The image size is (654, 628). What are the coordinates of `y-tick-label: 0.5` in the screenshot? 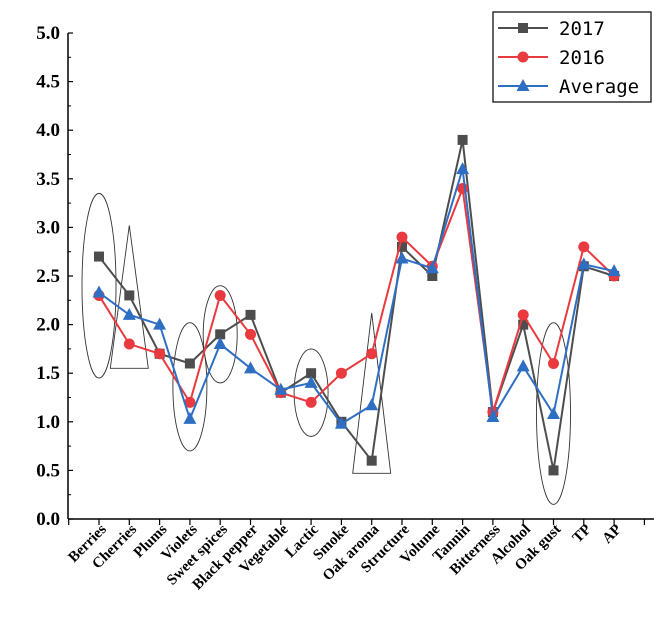 It's located at (48, 470).